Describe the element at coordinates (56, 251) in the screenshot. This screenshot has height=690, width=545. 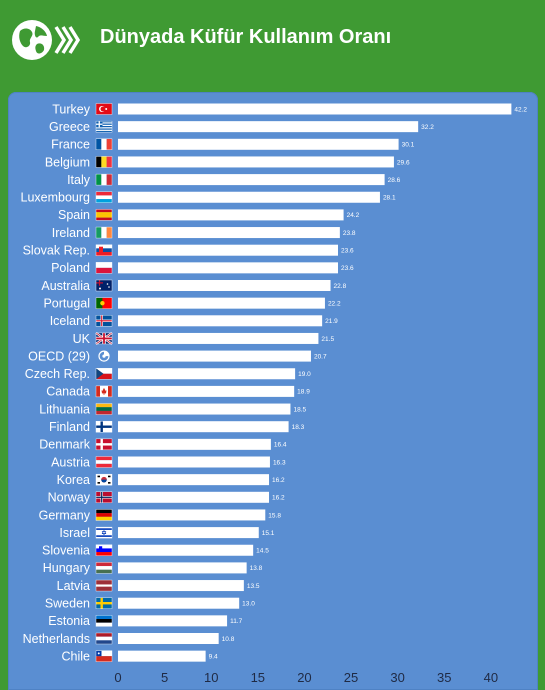
I see `category-label: Slovak Rep.` at that location.